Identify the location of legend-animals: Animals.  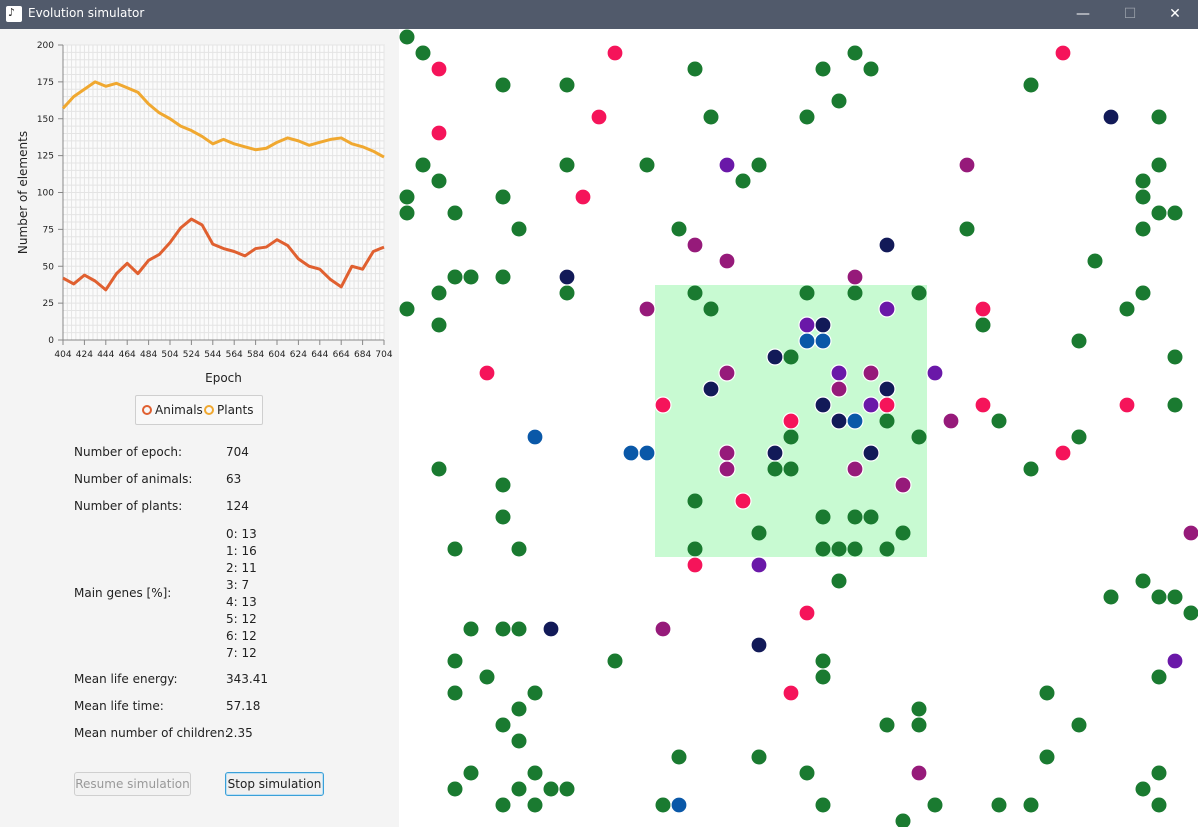
(172, 410).